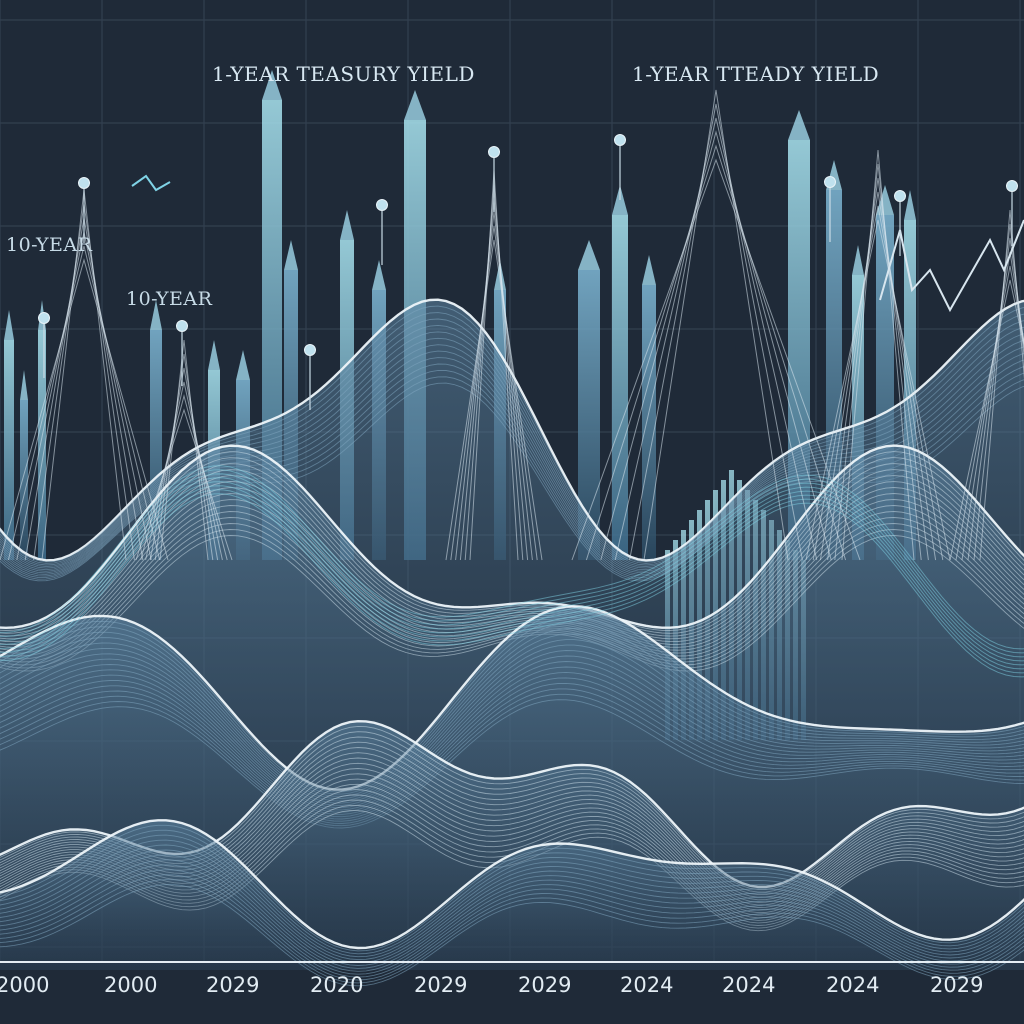 The height and width of the screenshot is (1024, 1024). I want to click on title-left: 1-YEAR TEASURY YIELD, so click(343, 74).